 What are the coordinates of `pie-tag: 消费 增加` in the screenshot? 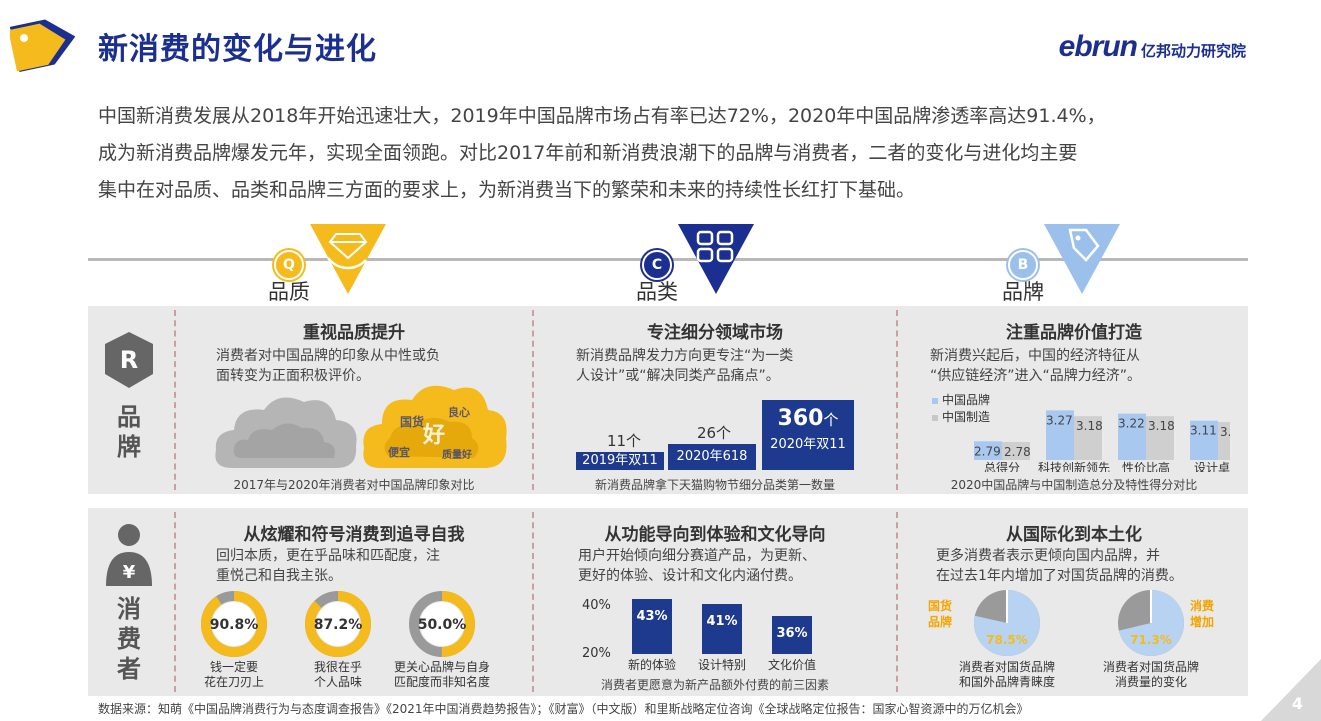 It's located at (1202, 614).